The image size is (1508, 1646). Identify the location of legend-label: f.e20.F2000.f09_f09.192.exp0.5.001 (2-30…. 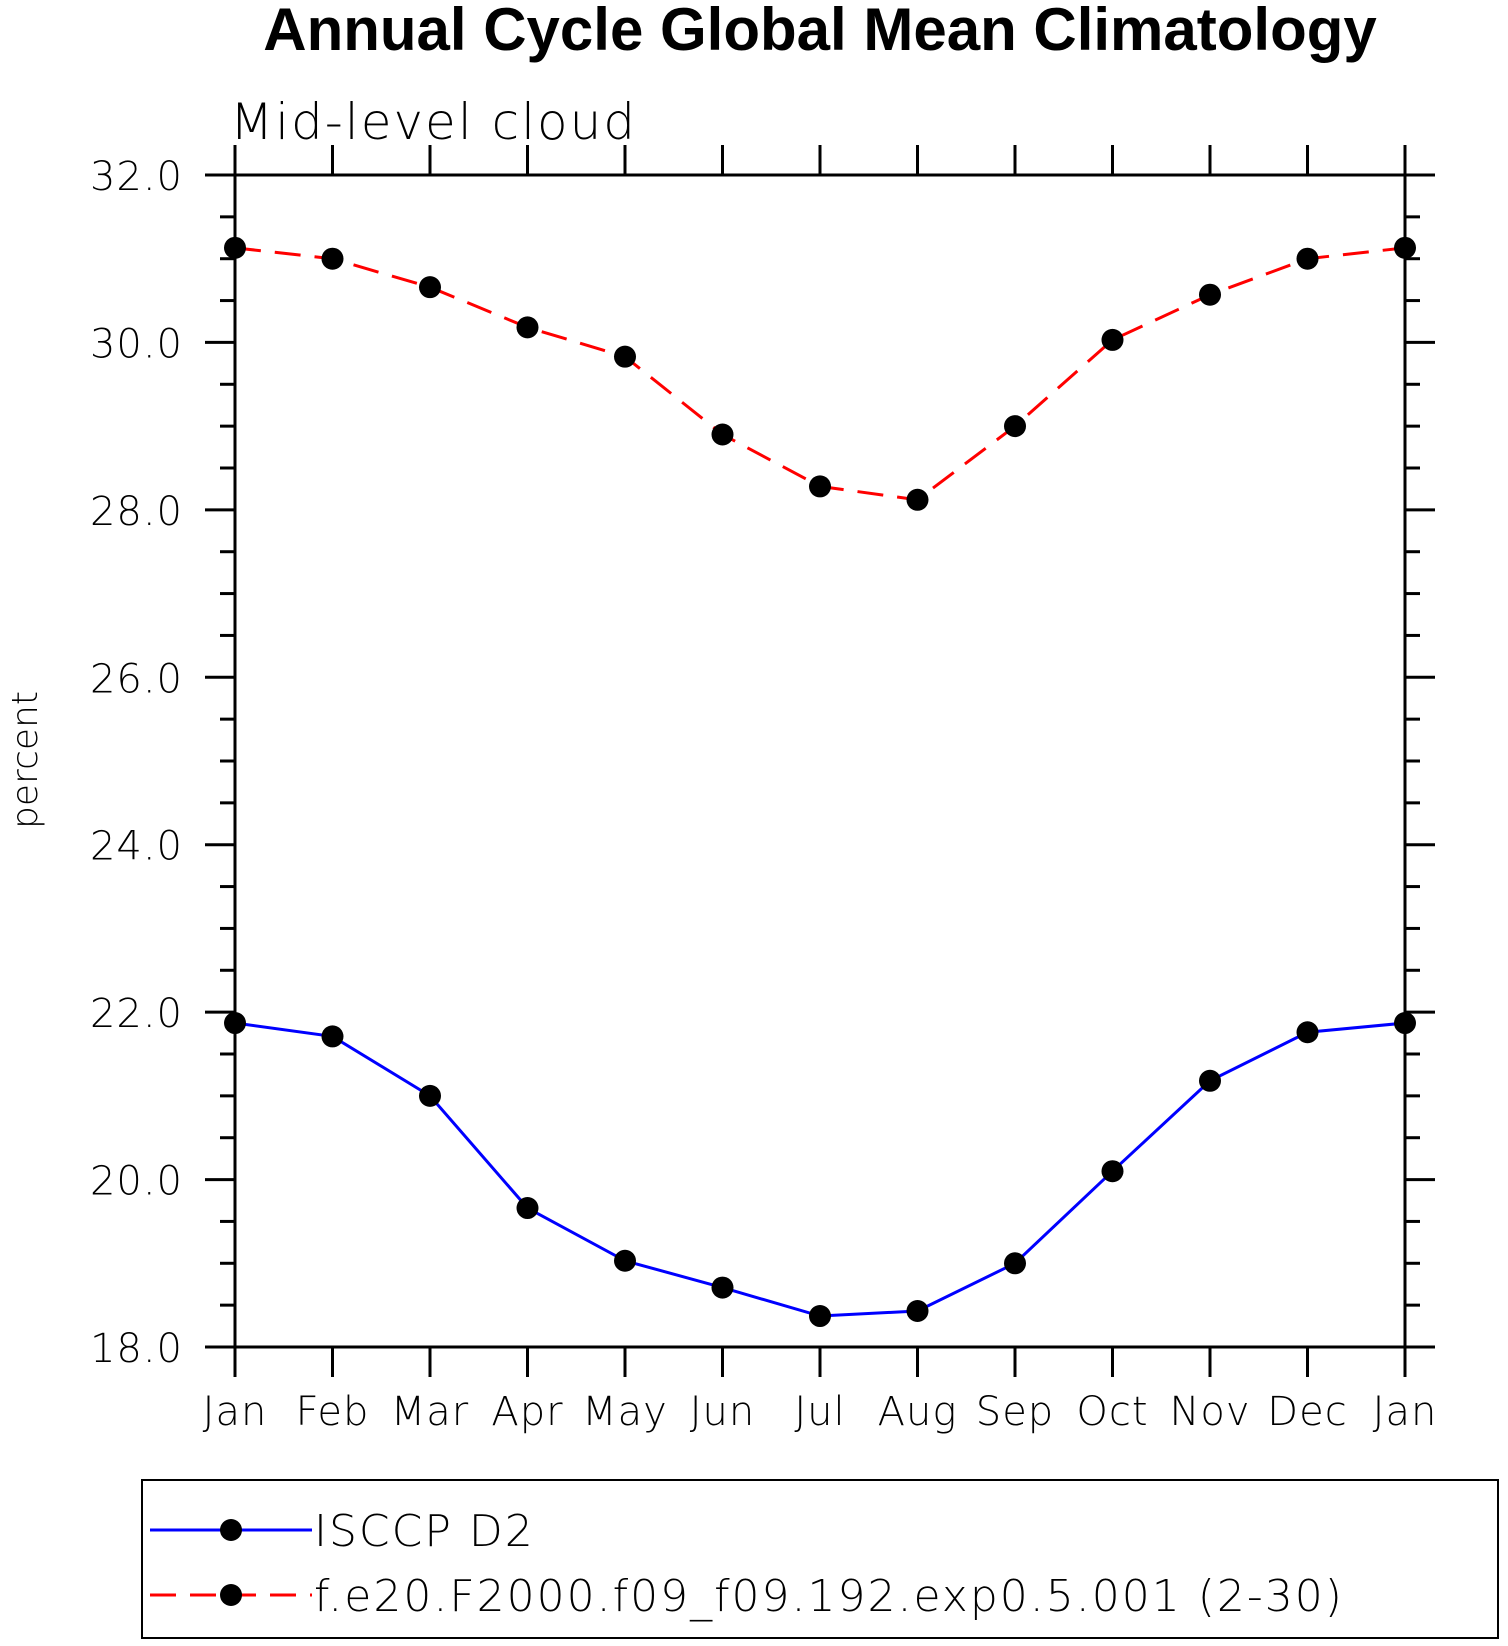
(829, 1596).